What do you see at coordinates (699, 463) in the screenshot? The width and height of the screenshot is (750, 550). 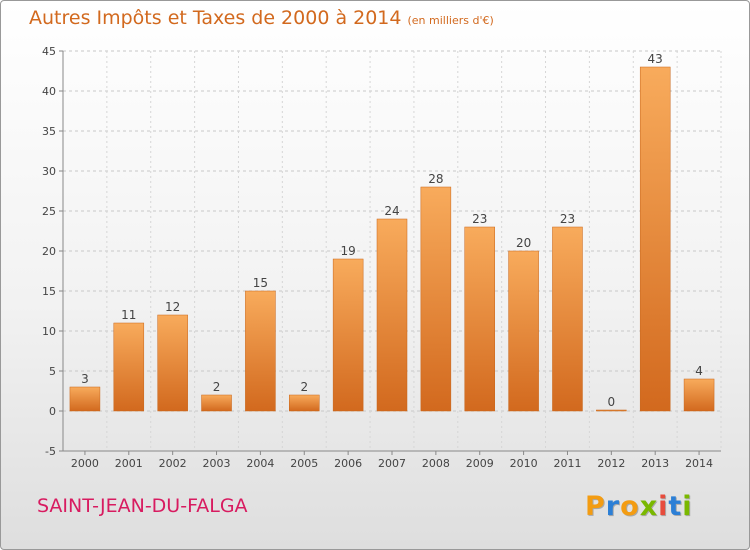 I see `x-tick-label: 2014` at bounding box center [699, 463].